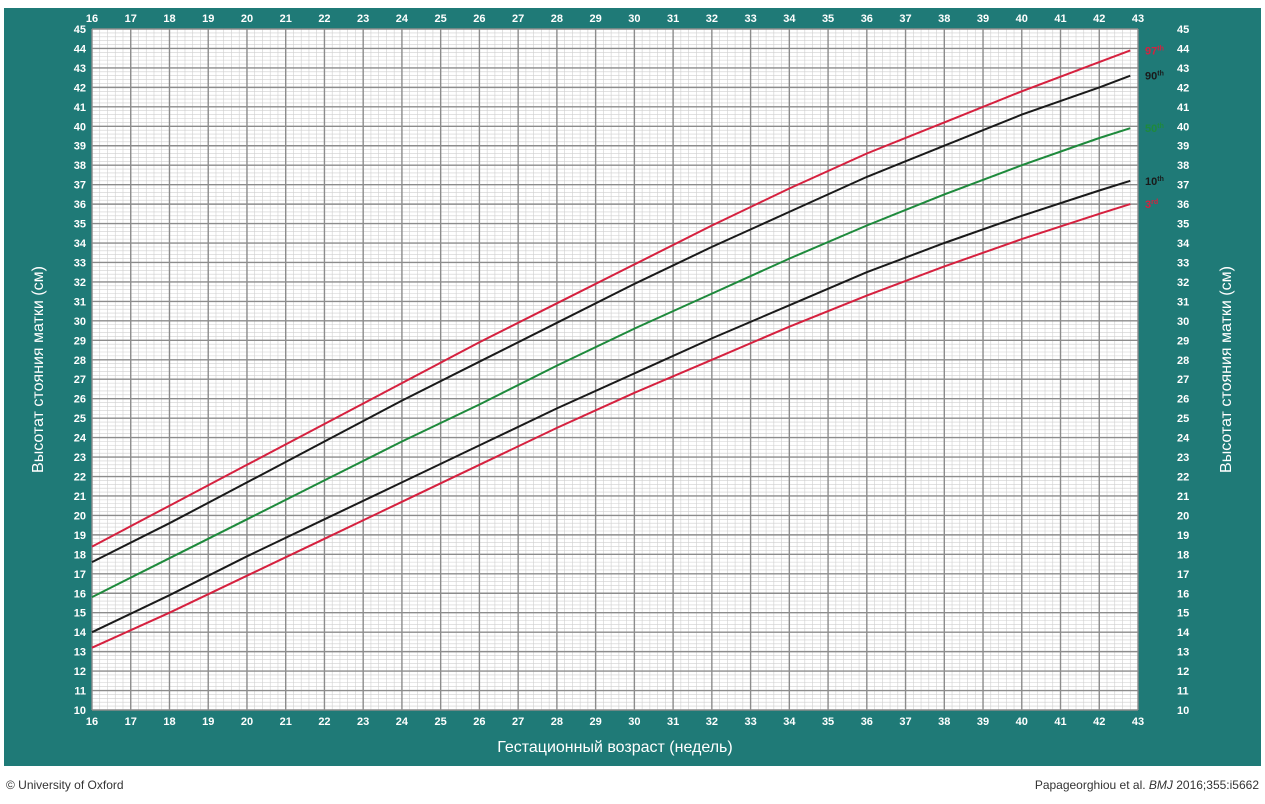 The width and height of the screenshot is (1265, 804). What do you see at coordinates (1183, 497) in the screenshot?
I see `y-tick-label-right: 21` at bounding box center [1183, 497].